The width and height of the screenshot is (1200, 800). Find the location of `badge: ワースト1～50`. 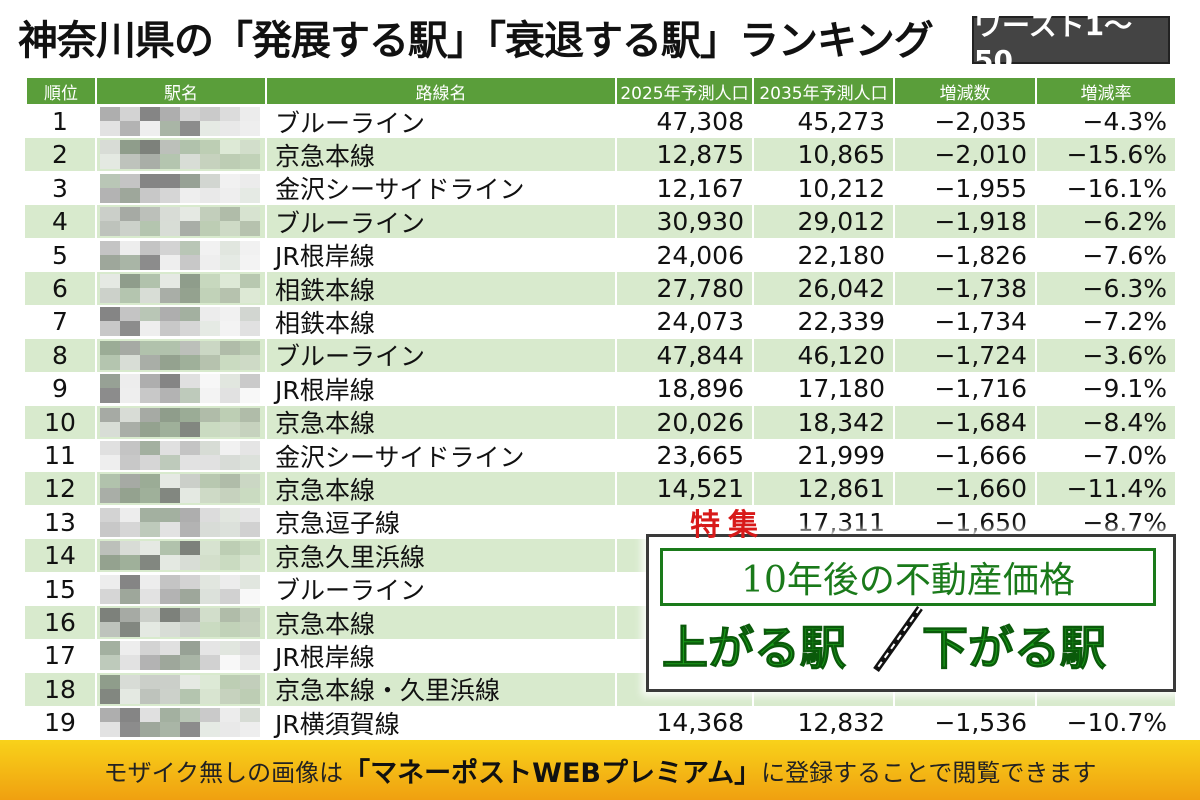

badge: ワースト1～50 is located at coordinates (1071, 43).